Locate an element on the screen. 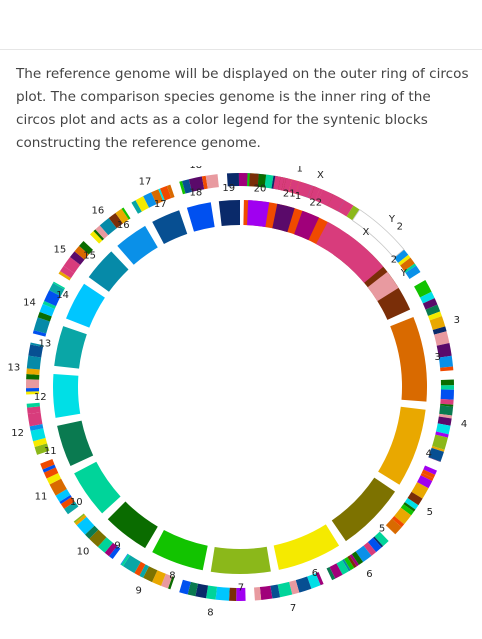 The image size is (482, 639). outer-chromosome-label: 2 is located at coordinates (400, 226).